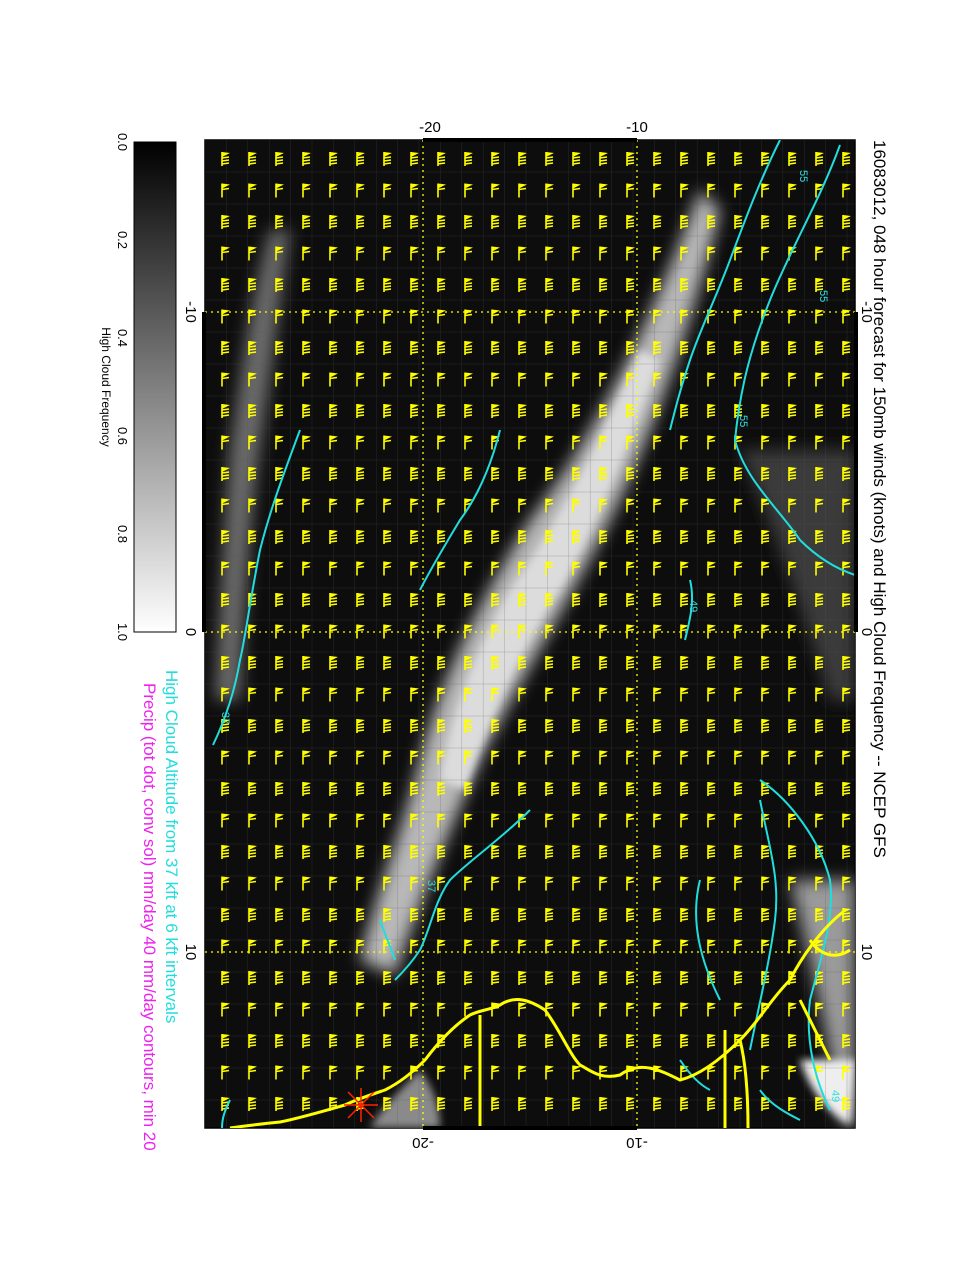  What do you see at coordinates (866, 312) in the screenshot?
I see `right-tick-label: -10` at bounding box center [866, 312].